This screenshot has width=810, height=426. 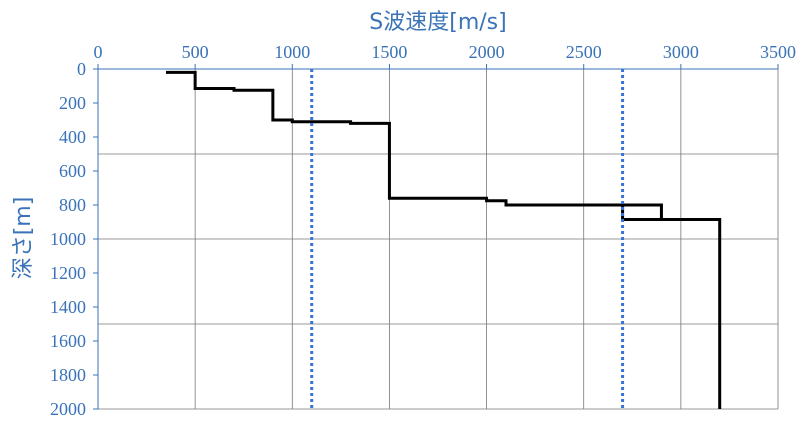 What do you see at coordinates (81, 69) in the screenshot?
I see `y-tick-label: 0` at bounding box center [81, 69].